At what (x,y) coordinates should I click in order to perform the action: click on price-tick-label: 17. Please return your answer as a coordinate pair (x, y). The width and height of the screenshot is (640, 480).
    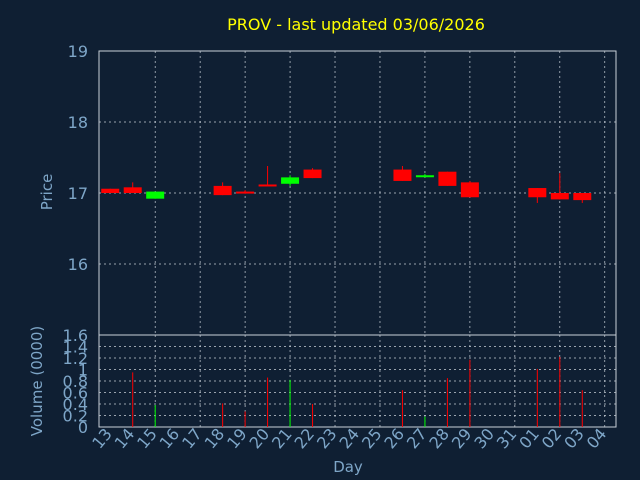
    Looking at the image, I should click on (78, 193).